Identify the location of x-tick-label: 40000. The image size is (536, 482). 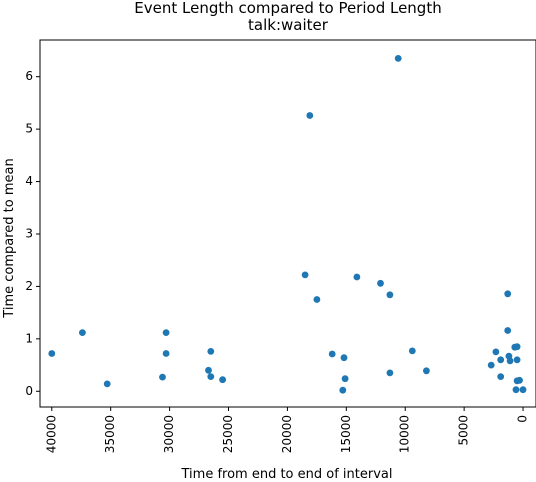
(51, 434).